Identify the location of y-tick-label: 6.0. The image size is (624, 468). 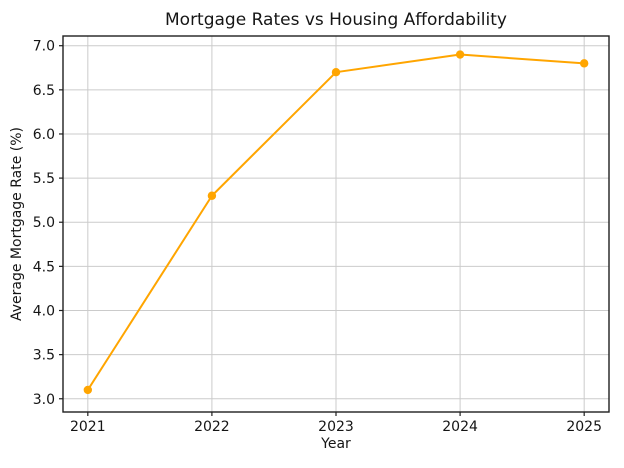
(44, 135).